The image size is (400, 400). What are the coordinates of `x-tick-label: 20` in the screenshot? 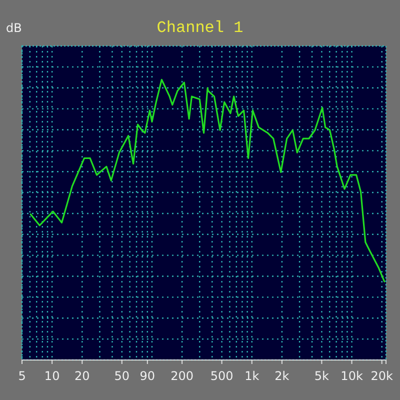 It's located at (82, 376).